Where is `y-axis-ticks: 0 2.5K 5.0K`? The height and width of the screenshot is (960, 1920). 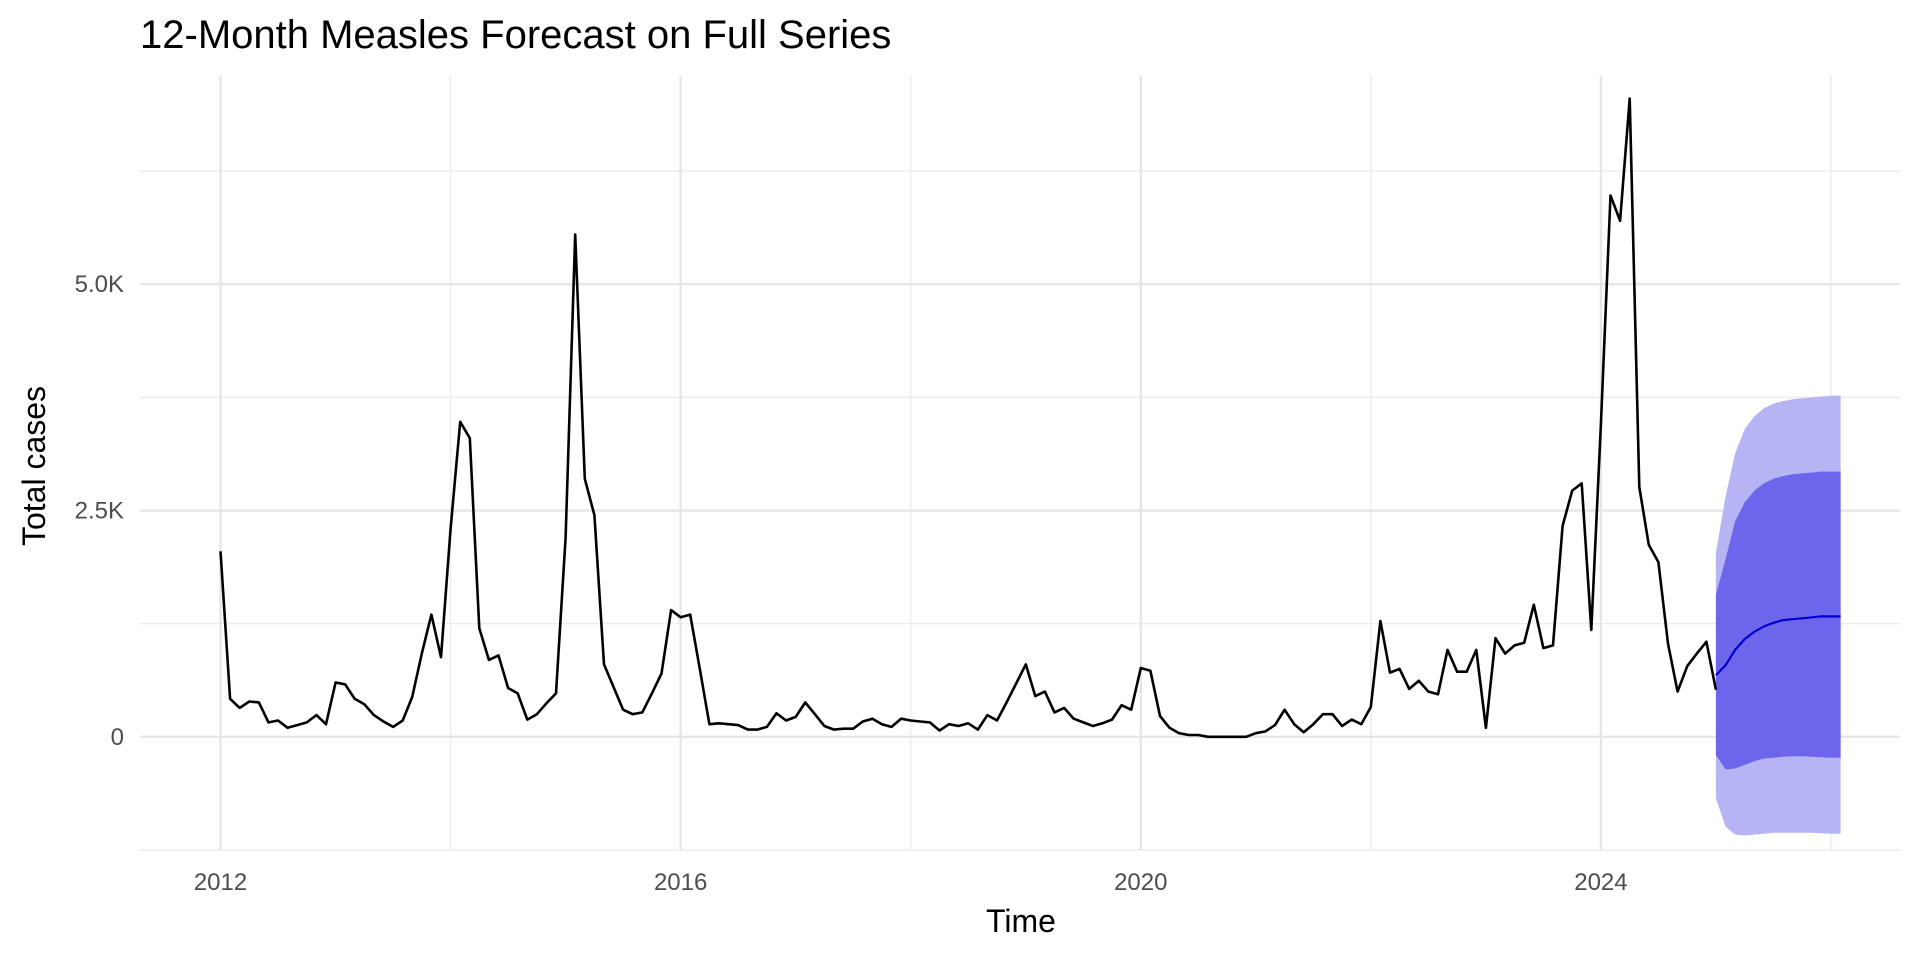 y-axis-ticks: 0 2.5K 5.0K is located at coordinates (99, 511).